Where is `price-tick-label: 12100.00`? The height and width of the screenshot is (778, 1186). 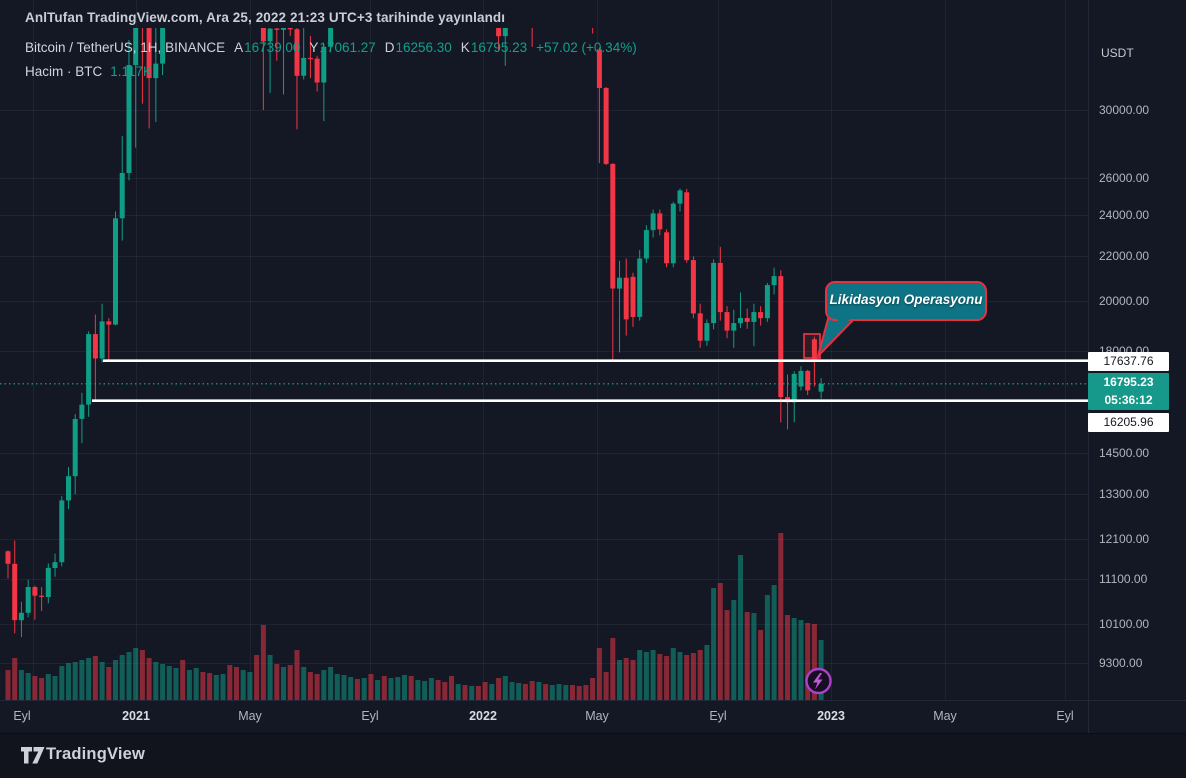 price-tick-label: 12100.00 is located at coordinates (1124, 539).